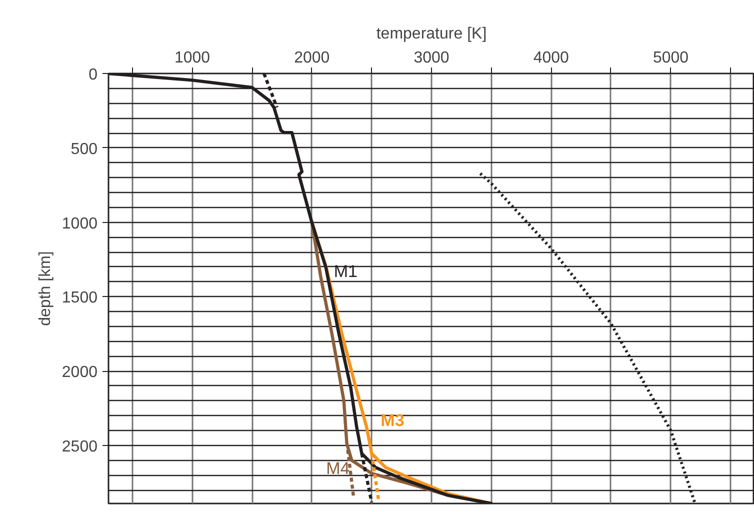  Describe the element at coordinates (80, 298) in the screenshot. I see `y-tick-label: 1500` at that location.